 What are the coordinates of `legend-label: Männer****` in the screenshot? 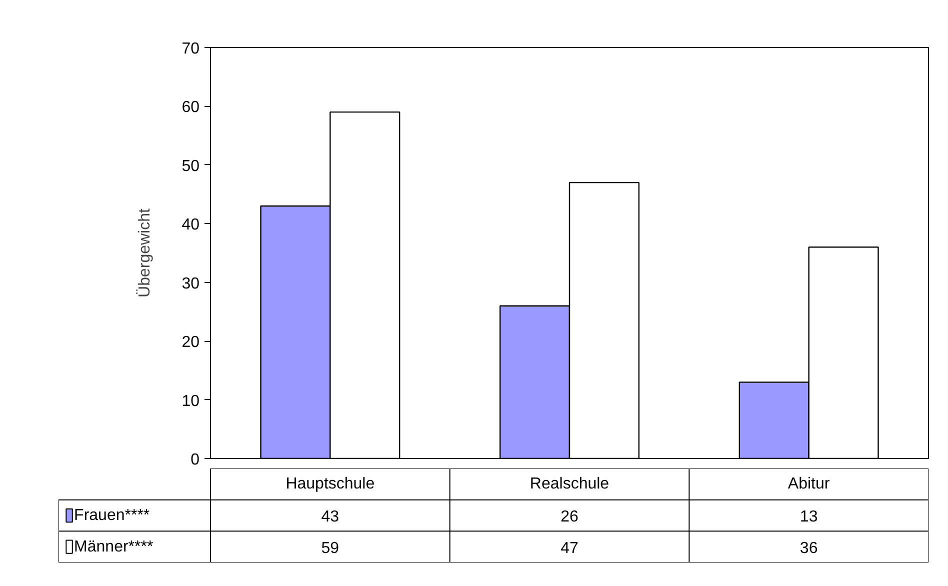 It's located at (114, 547).